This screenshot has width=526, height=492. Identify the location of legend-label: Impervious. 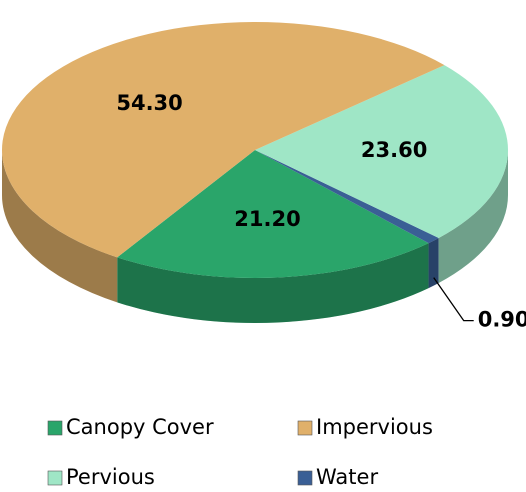
(374, 427).